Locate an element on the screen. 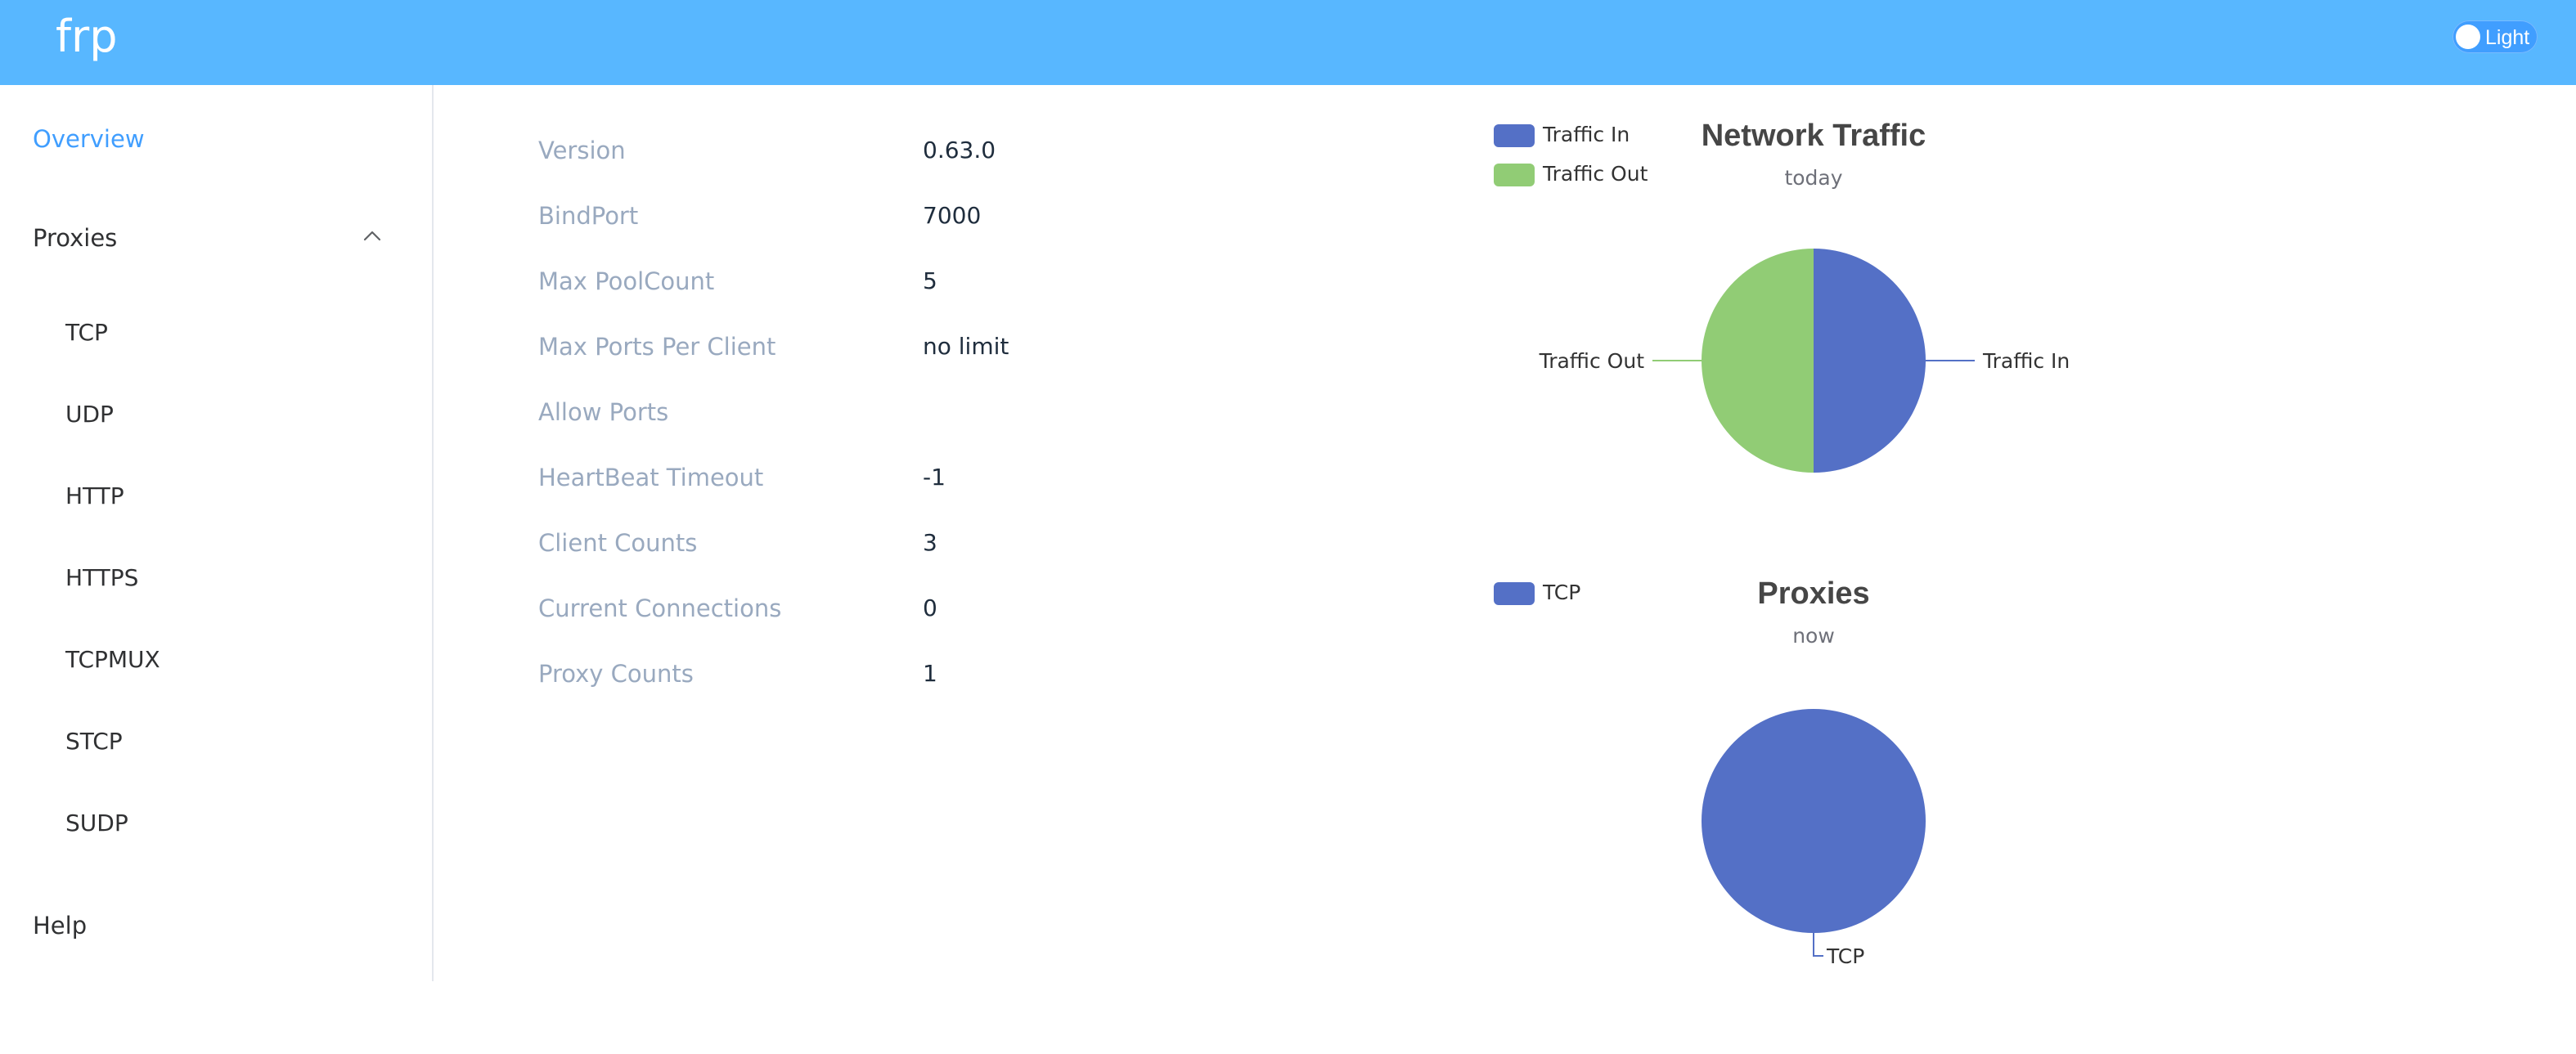 The height and width of the screenshot is (1054, 2576). info-label-max-ports-per-client: Max Ports Per Client is located at coordinates (657, 347).